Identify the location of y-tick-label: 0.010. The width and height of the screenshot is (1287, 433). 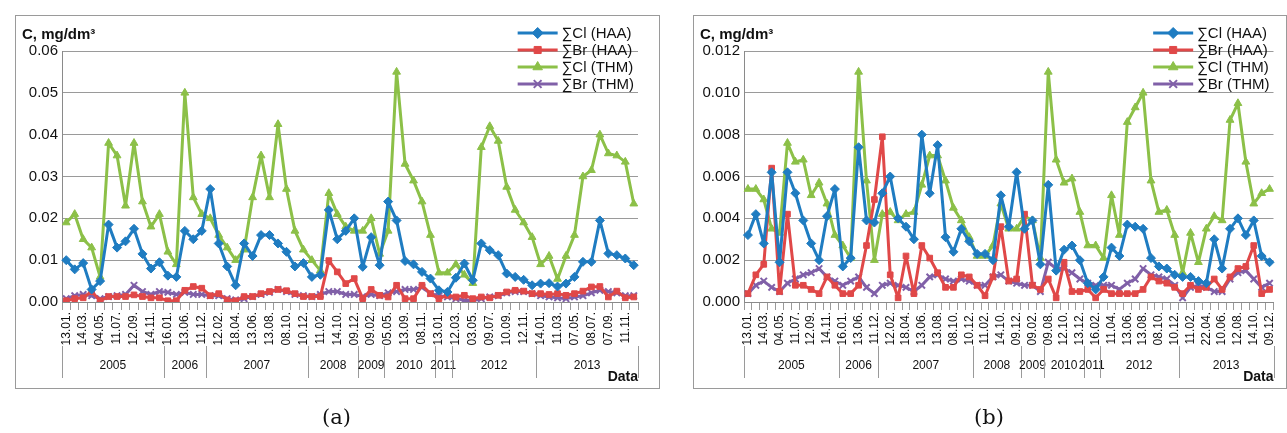
(721, 91).